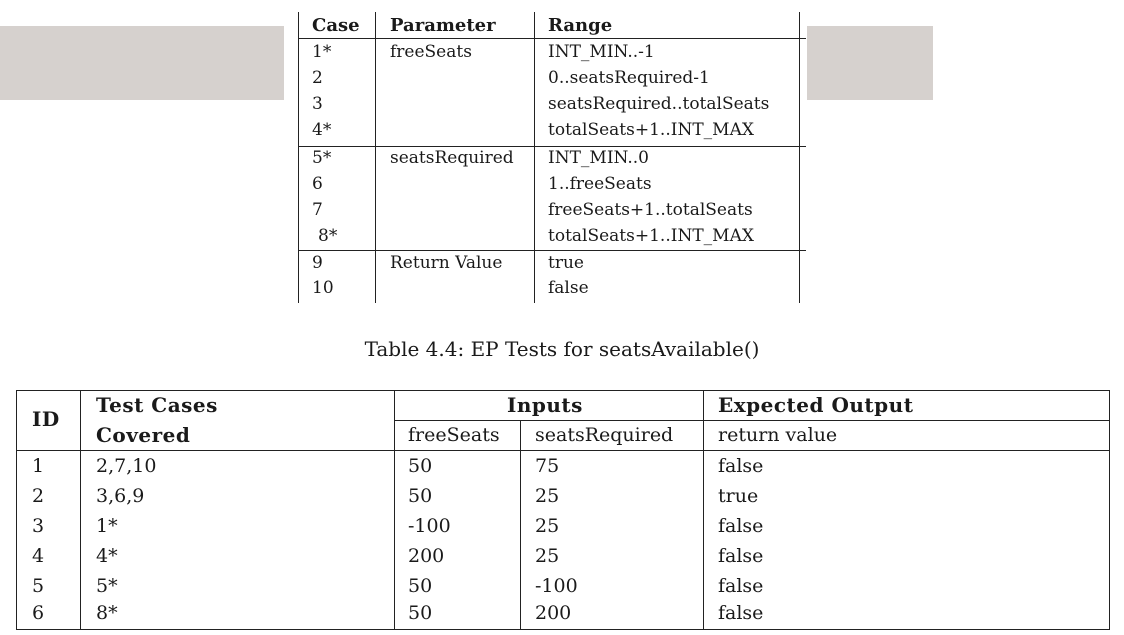 The height and width of the screenshot is (635, 1124). I want to click on ep-range: 1..freeSeats, so click(600, 184).